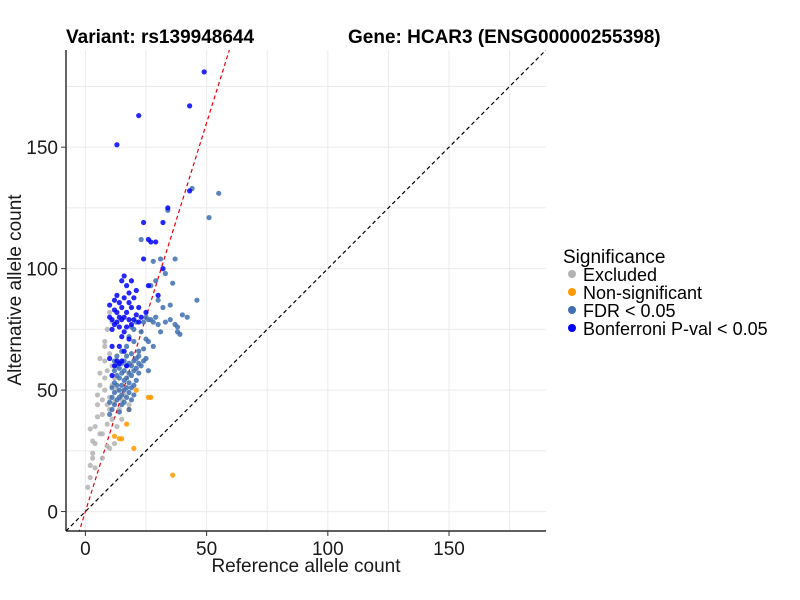 The height and width of the screenshot is (600, 800). I want to click on chart-title-variant: Variant: rs139948644, so click(160, 37).